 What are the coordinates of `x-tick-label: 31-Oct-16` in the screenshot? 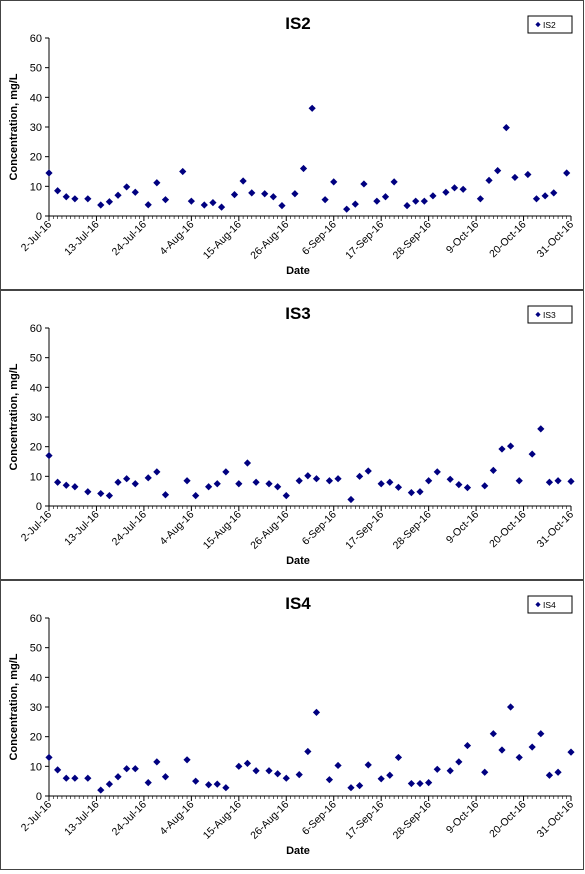 It's located at (556, 240).